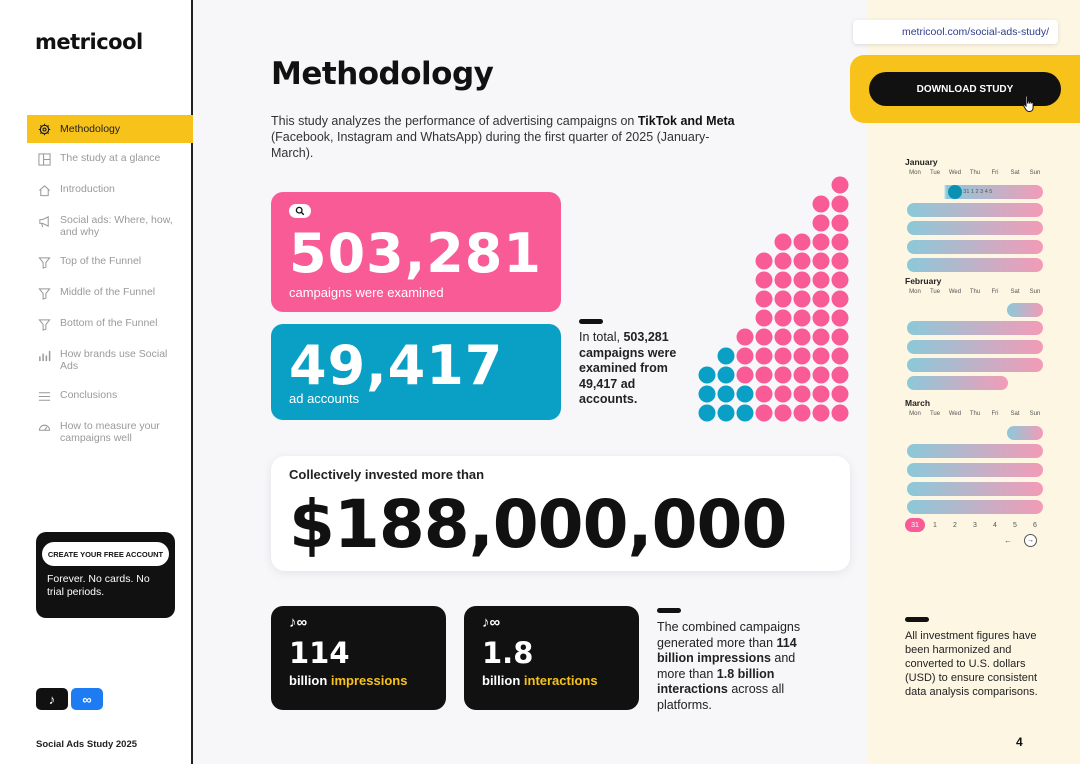 The height and width of the screenshot is (764, 1080). I want to click on tiktok-meta-icon: ♪∞, so click(298, 622).